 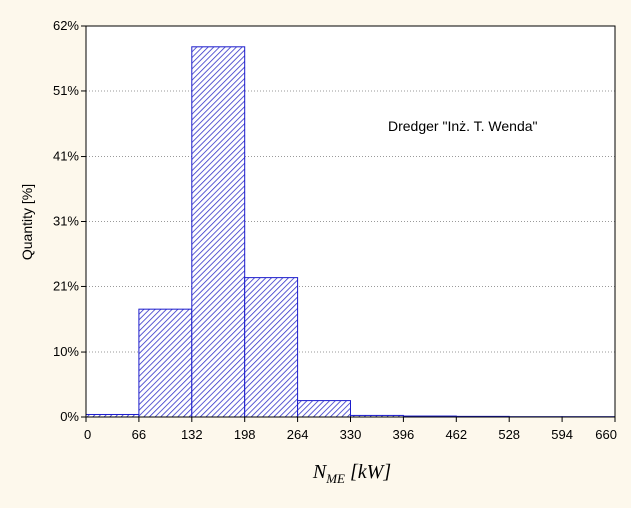 I want to click on y-axis-ticks: 0% 10% 21% 31% 41% 51% 62%, so click(x=69, y=221).